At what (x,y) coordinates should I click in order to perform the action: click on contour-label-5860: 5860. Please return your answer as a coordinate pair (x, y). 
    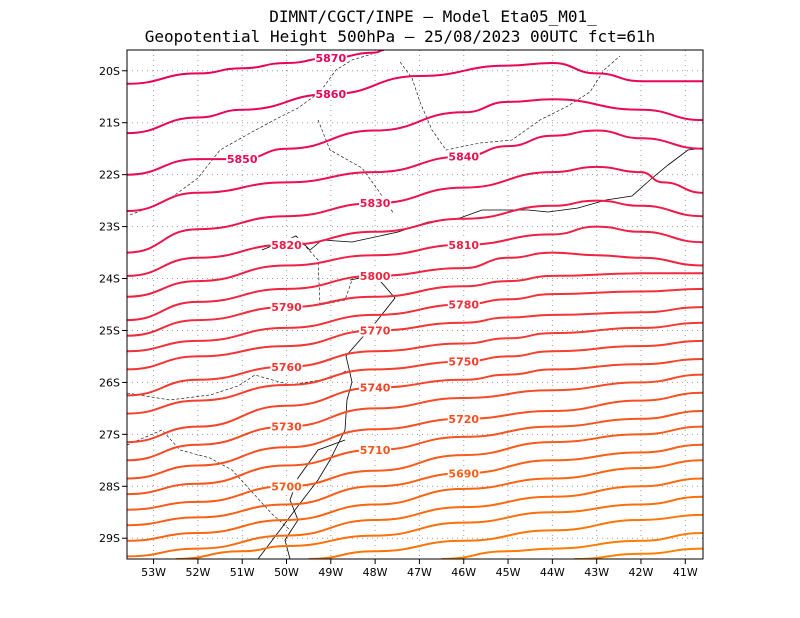
    Looking at the image, I should click on (331, 94).